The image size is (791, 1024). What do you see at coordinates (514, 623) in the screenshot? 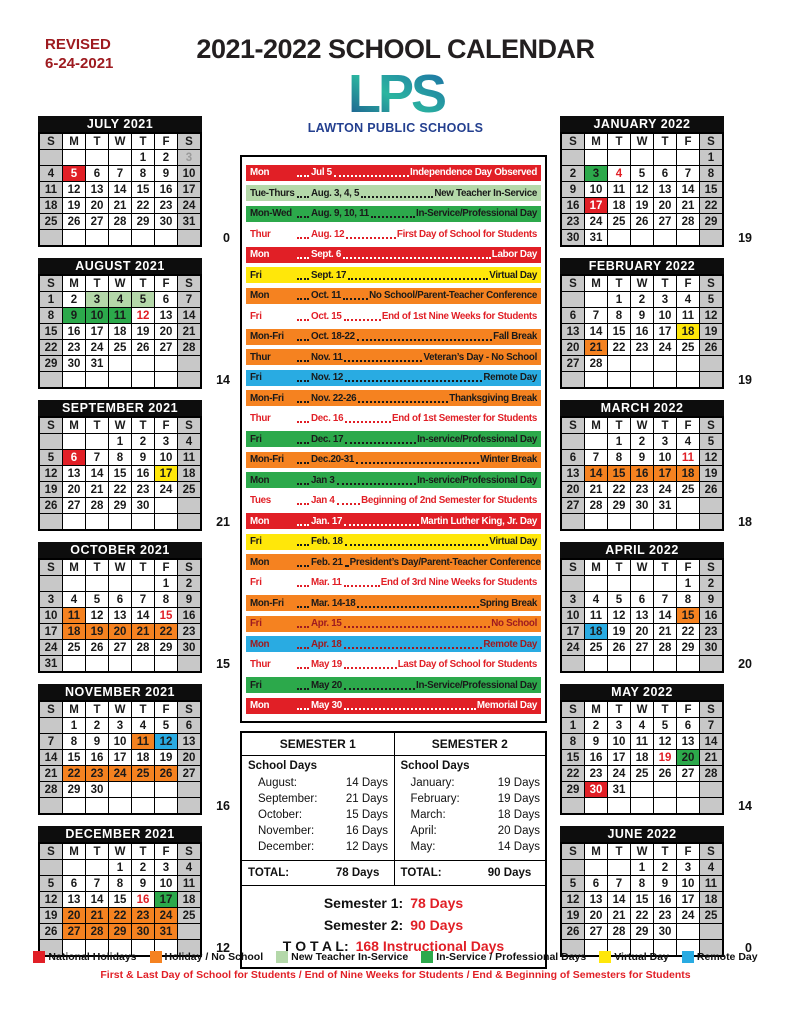
I see `event-title: No School` at bounding box center [514, 623].